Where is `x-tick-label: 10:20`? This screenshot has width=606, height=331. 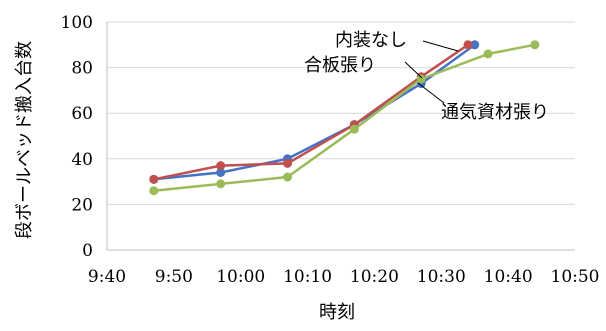
x-tick-label: 10:20 is located at coordinates (374, 277).